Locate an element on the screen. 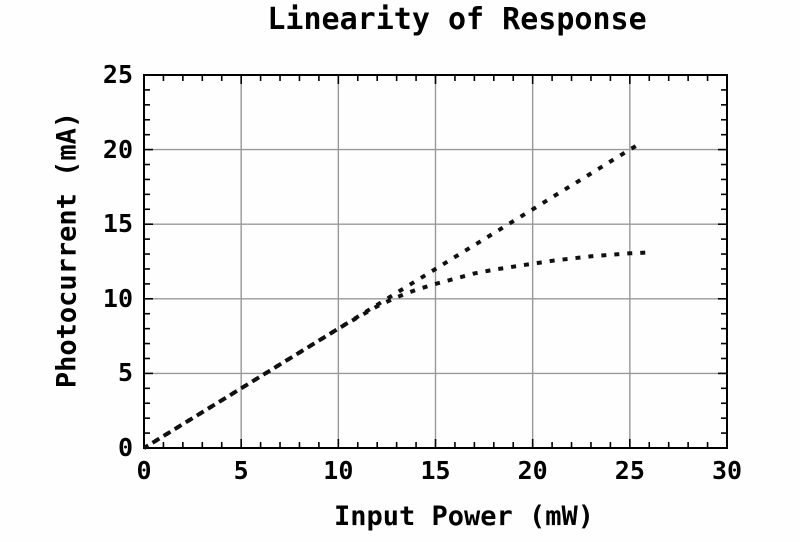 The height and width of the screenshot is (542, 800). x-tick-label: 10 is located at coordinates (338, 470).